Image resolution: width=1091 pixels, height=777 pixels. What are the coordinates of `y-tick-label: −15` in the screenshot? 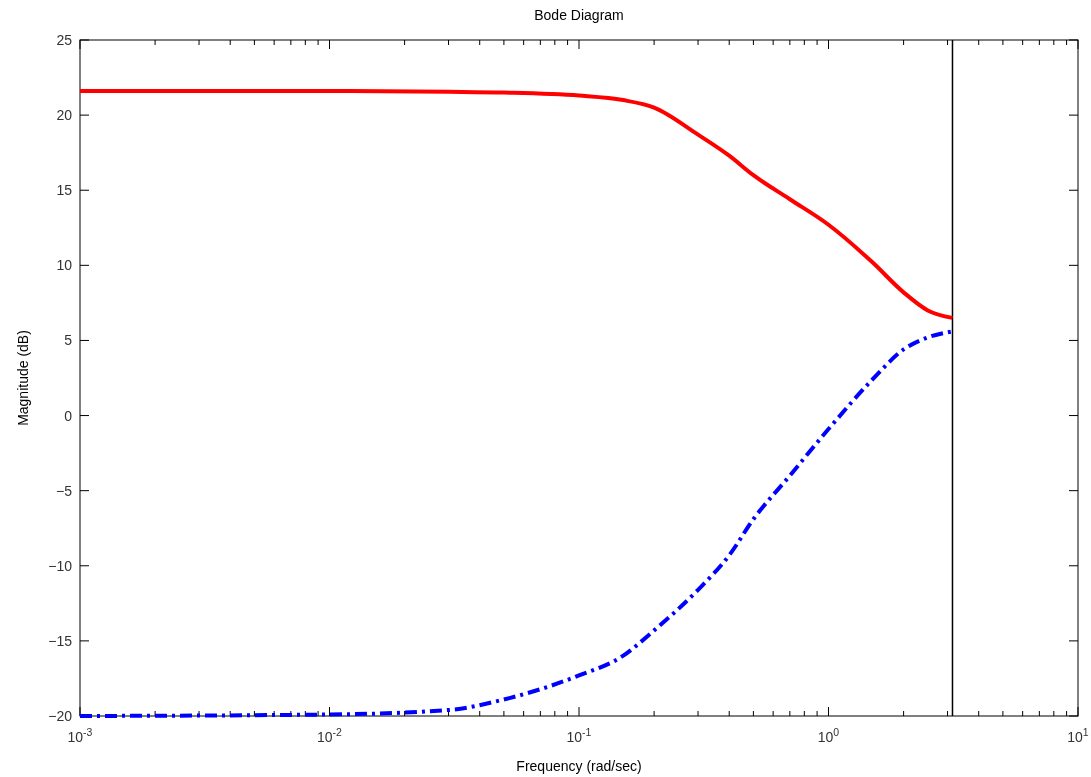 It's located at (60, 640).